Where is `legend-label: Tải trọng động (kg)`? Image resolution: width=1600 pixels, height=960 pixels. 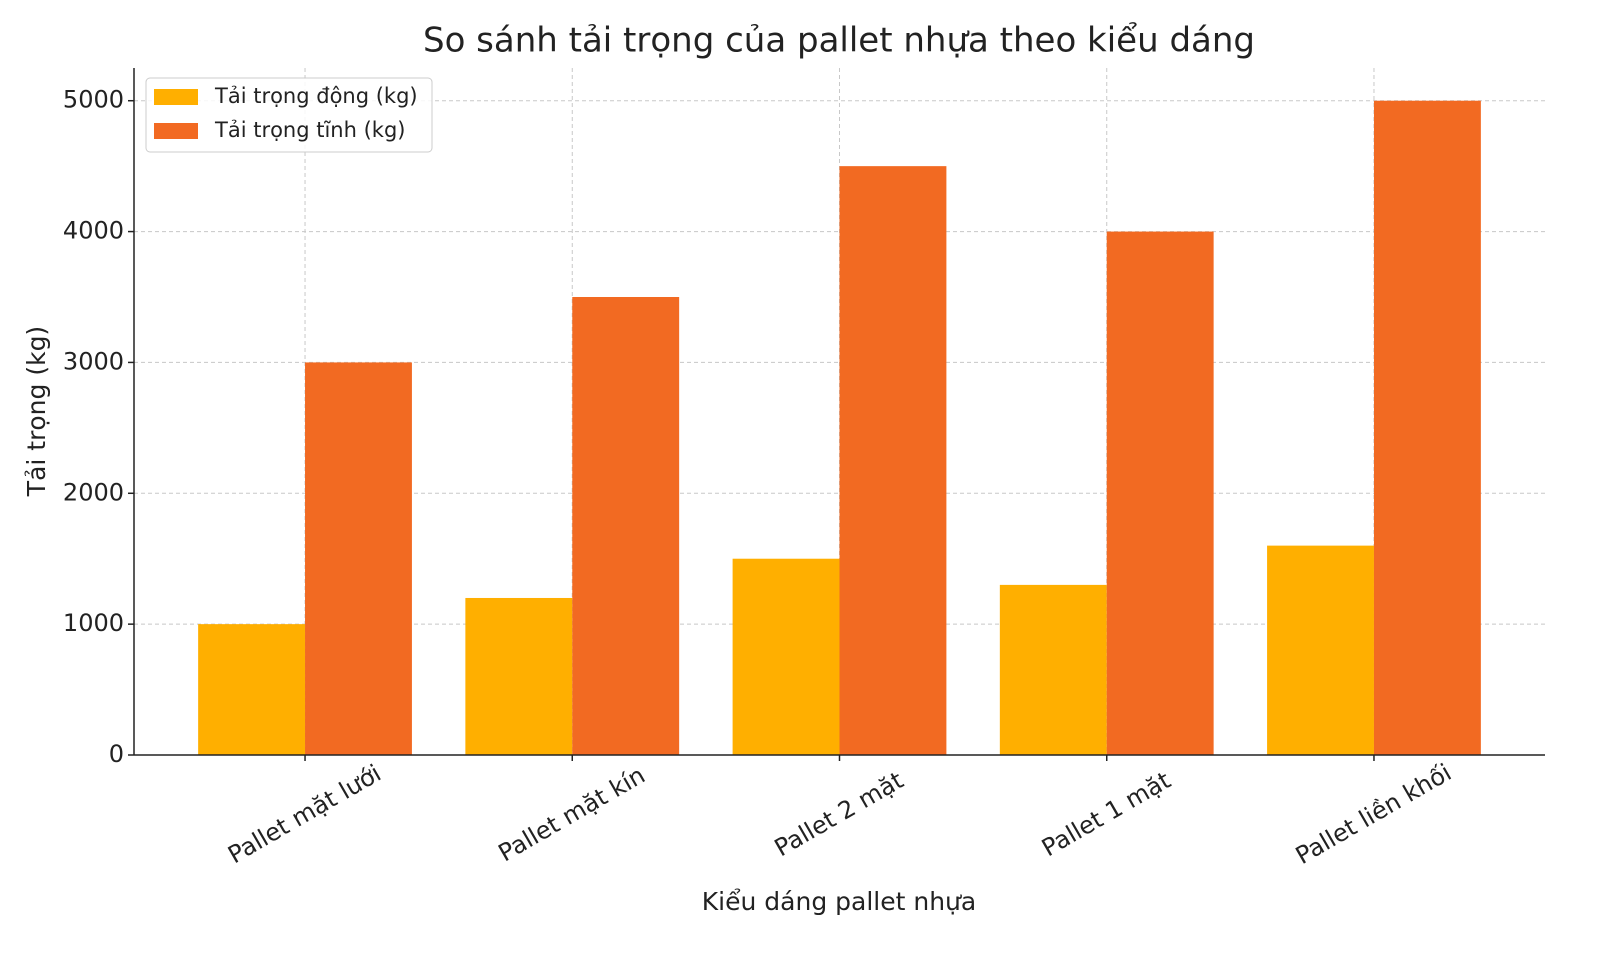 legend-label: Tải trọng động (kg) is located at coordinates (316, 96).